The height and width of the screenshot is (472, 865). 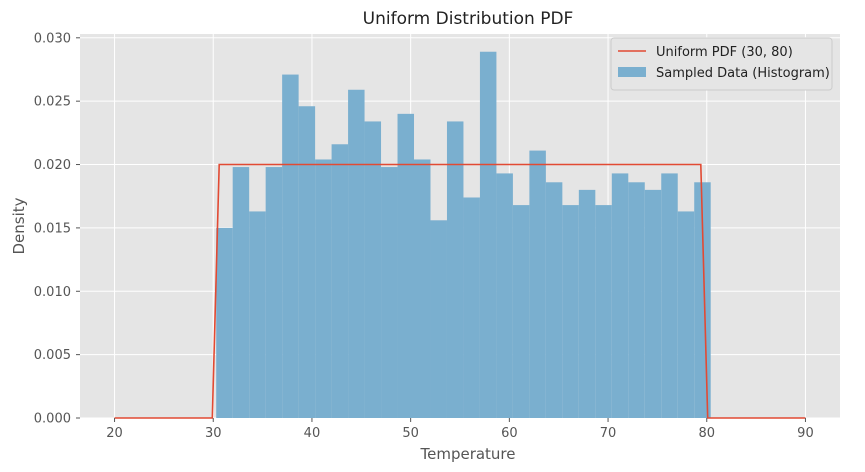 What do you see at coordinates (213, 433) in the screenshot?
I see `x-tick-label: 30` at bounding box center [213, 433].